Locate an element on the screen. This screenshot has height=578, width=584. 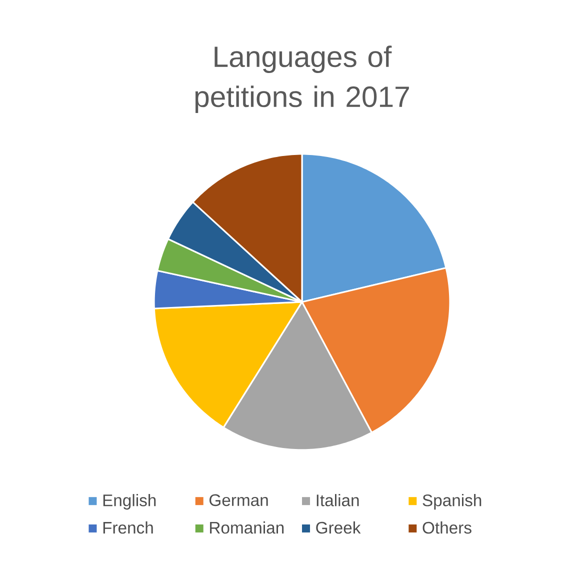
legend-label: Spanish is located at coordinates (452, 502).